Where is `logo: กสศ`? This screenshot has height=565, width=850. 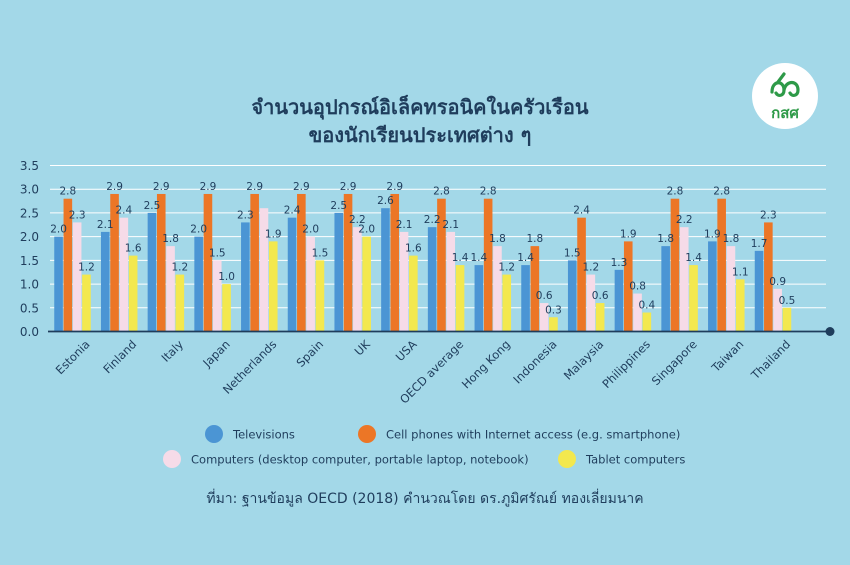 logo: กสศ is located at coordinates (785, 96).